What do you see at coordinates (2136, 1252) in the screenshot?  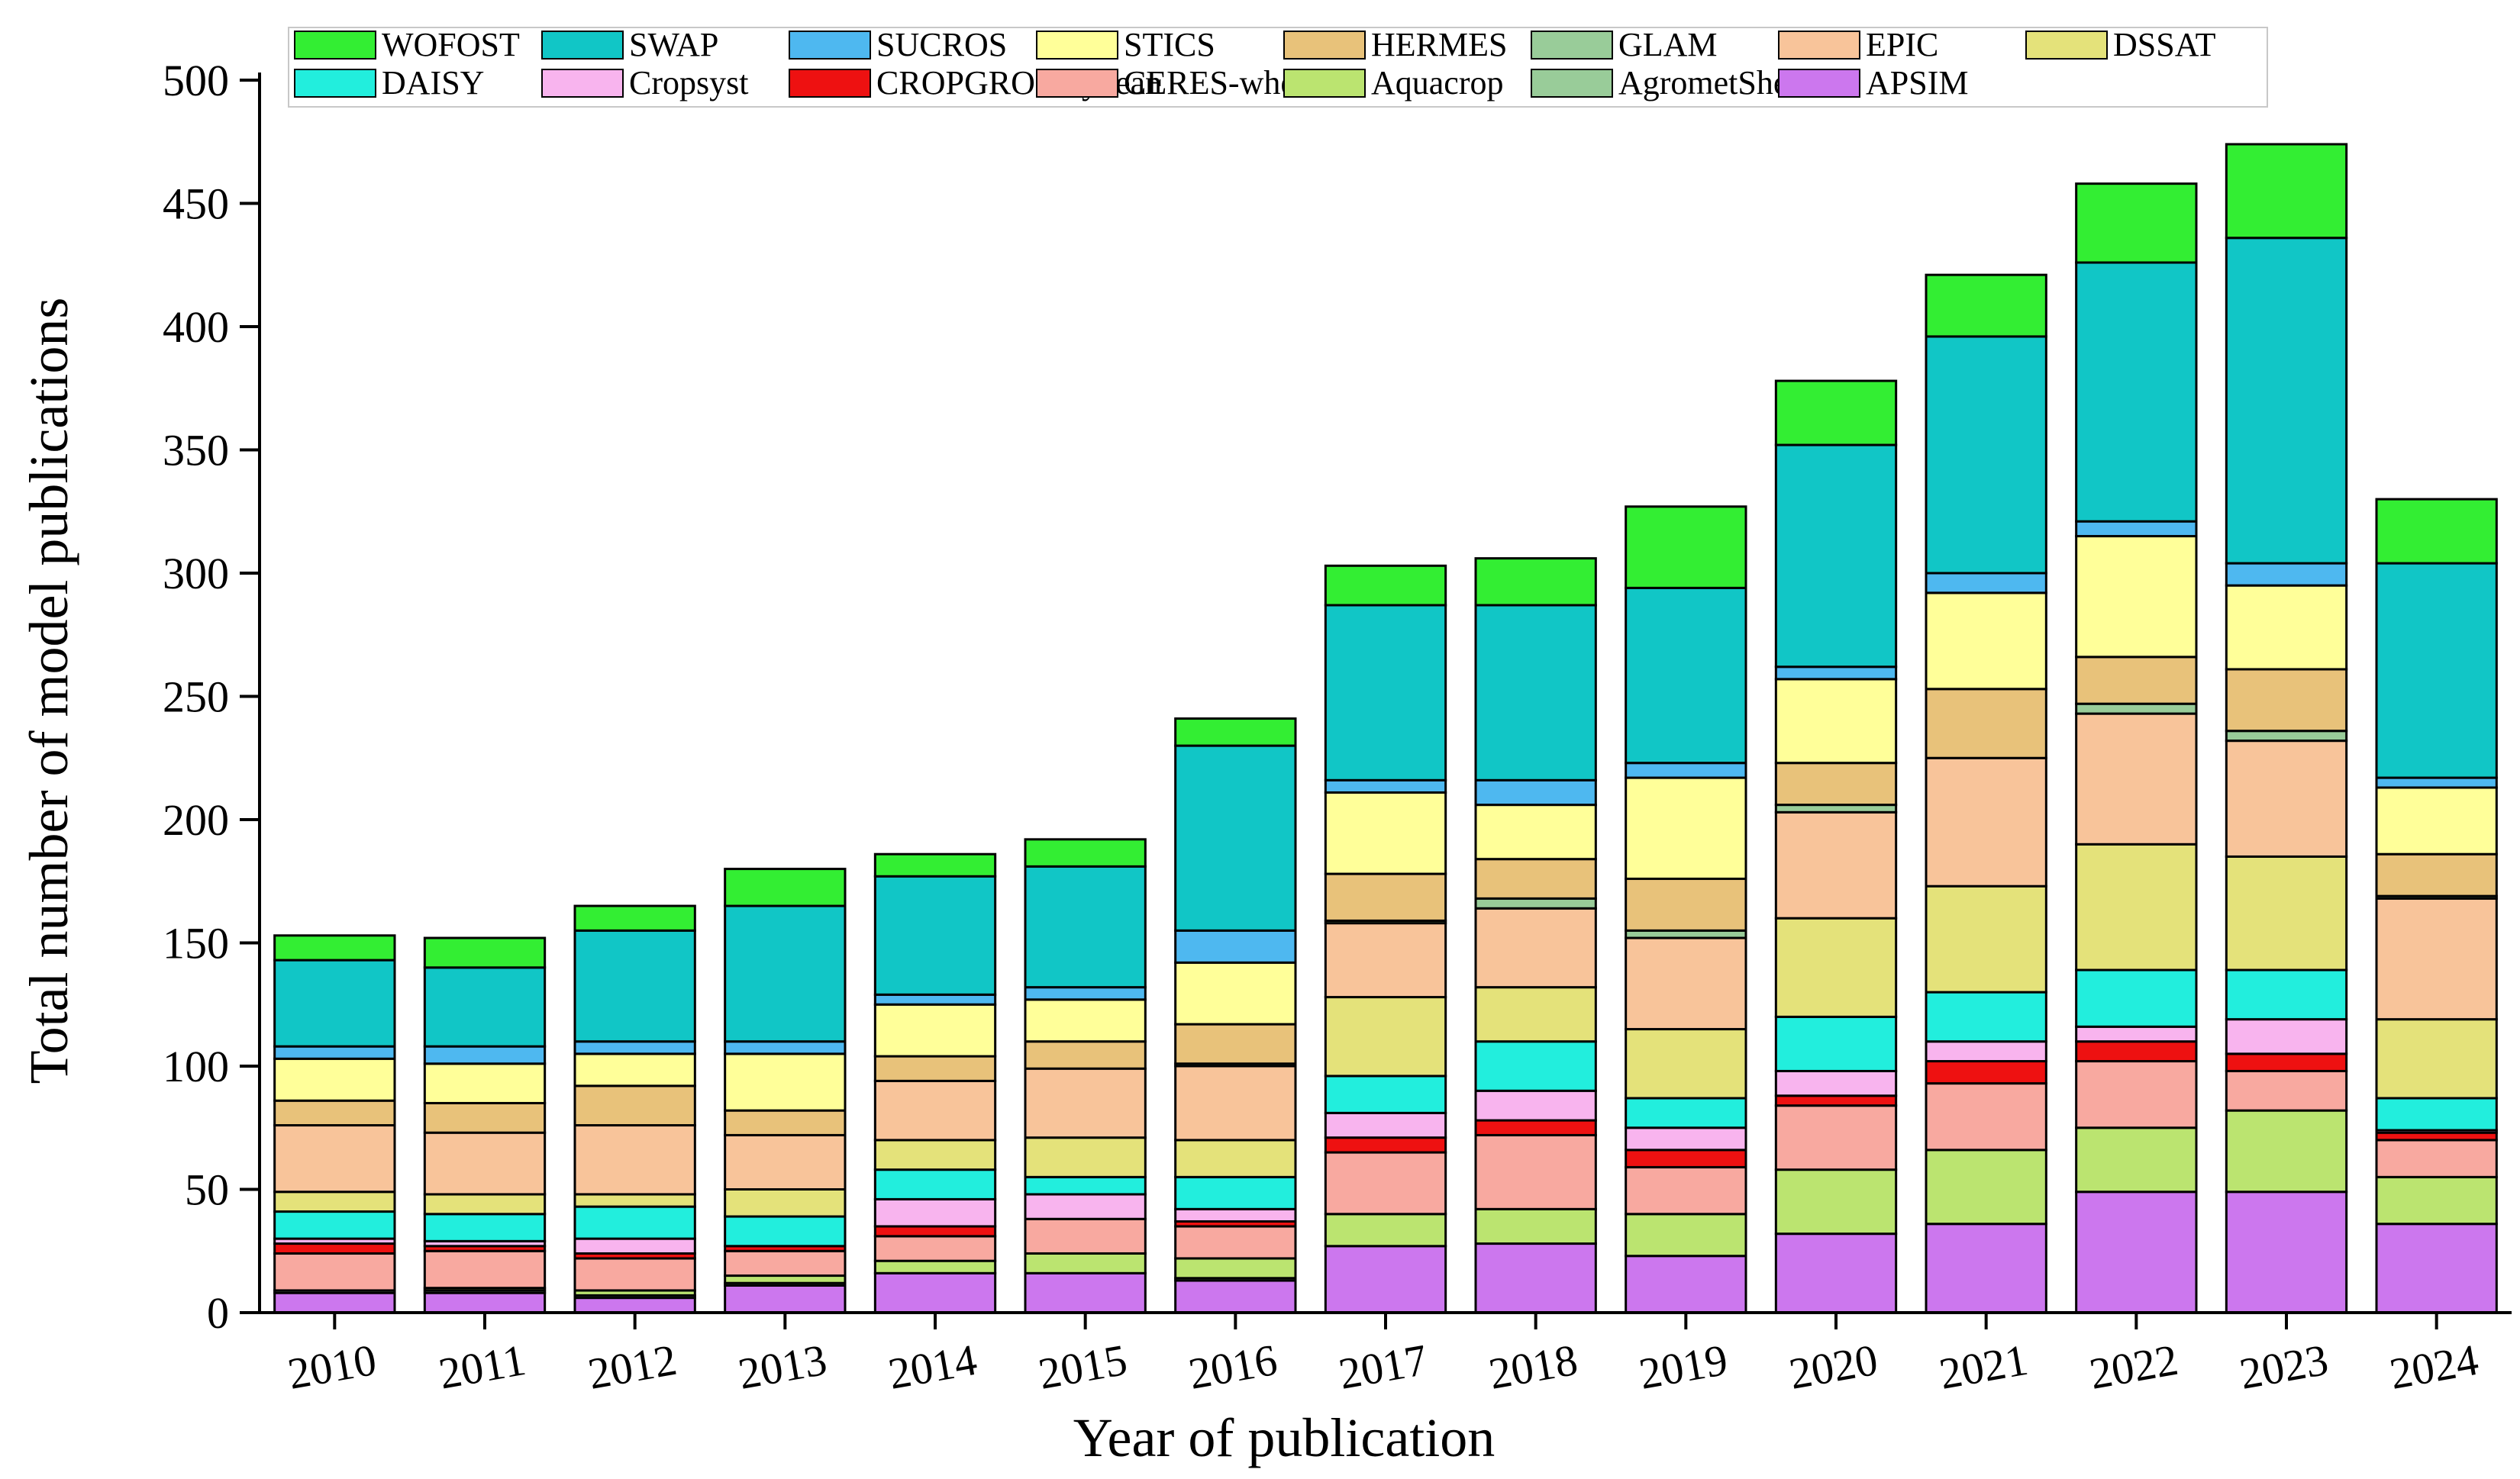 I see `bar-segment-APSIM-2022` at bounding box center [2136, 1252].